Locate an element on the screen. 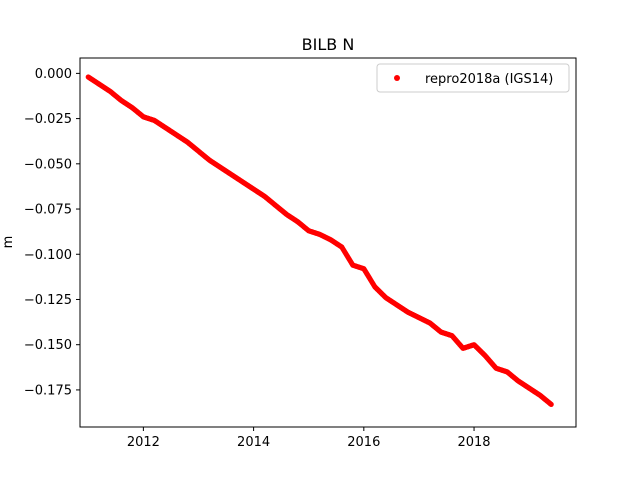 The image size is (640, 480). y-tick-label: 0.000 is located at coordinates (53, 74).